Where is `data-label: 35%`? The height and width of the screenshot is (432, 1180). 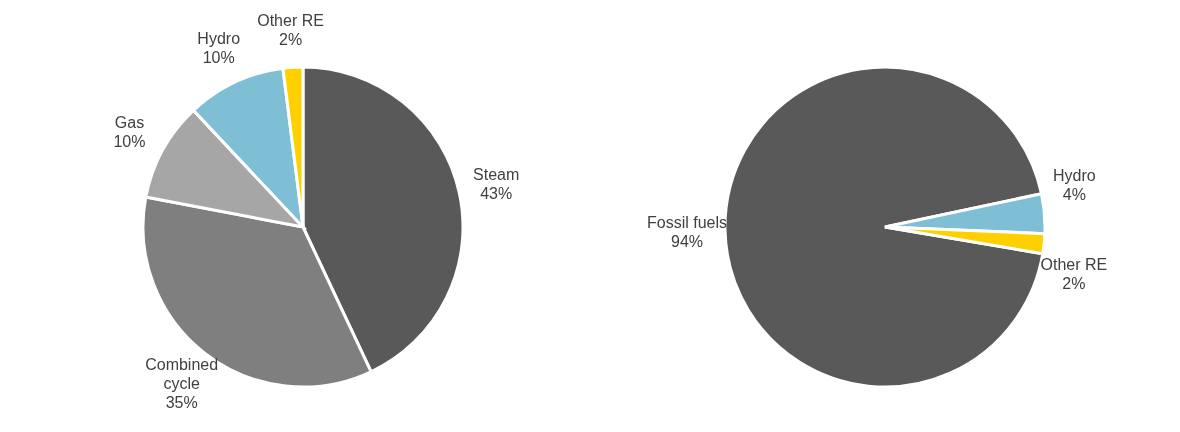 data-label: 35% is located at coordinates (181, 402).